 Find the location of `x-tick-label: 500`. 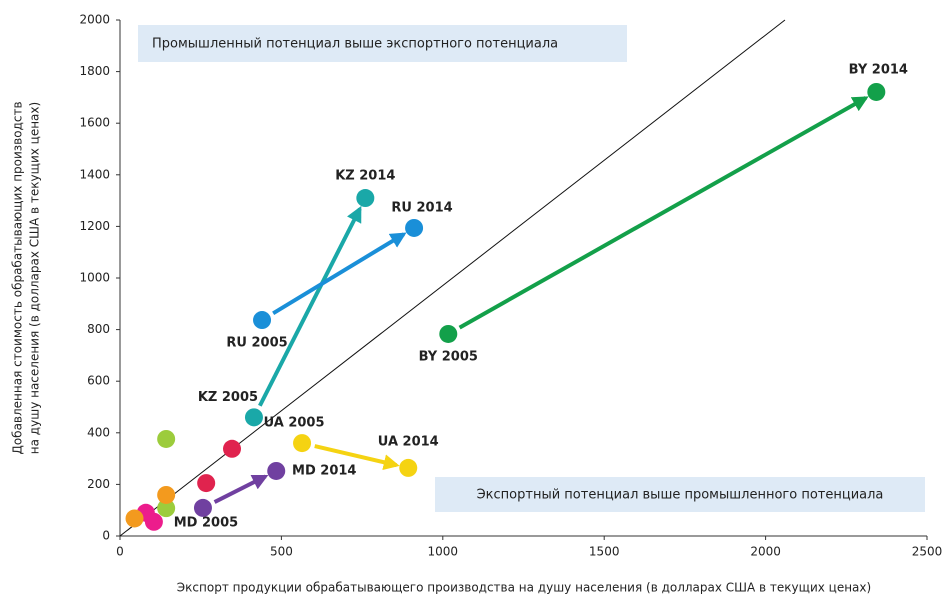

x-tick-label: 500 is located at coordinates (281, 552).